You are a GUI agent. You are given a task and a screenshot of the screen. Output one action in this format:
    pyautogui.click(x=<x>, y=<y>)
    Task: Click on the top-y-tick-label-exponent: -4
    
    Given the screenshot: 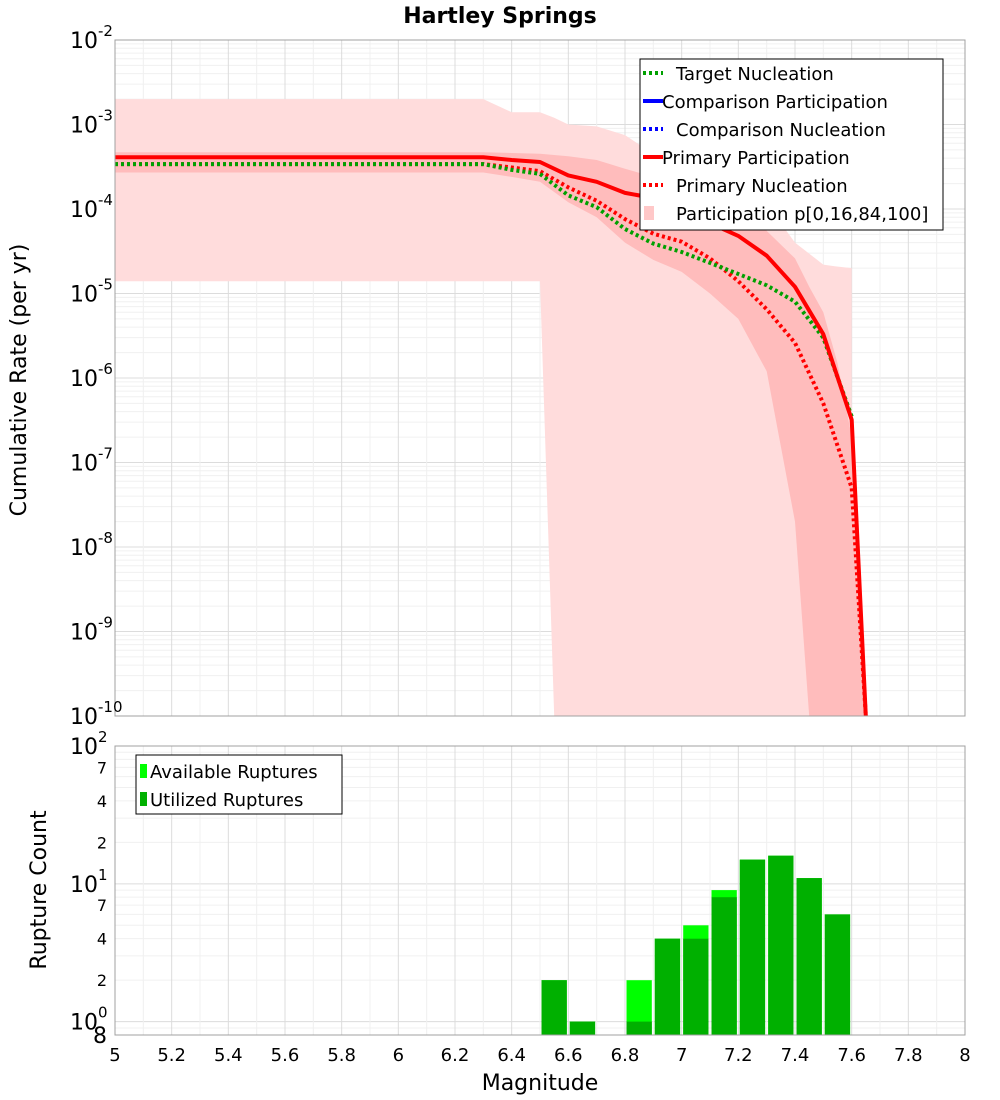 What is the action you would take?
    pyautogui.click(x=105, y=200)
    